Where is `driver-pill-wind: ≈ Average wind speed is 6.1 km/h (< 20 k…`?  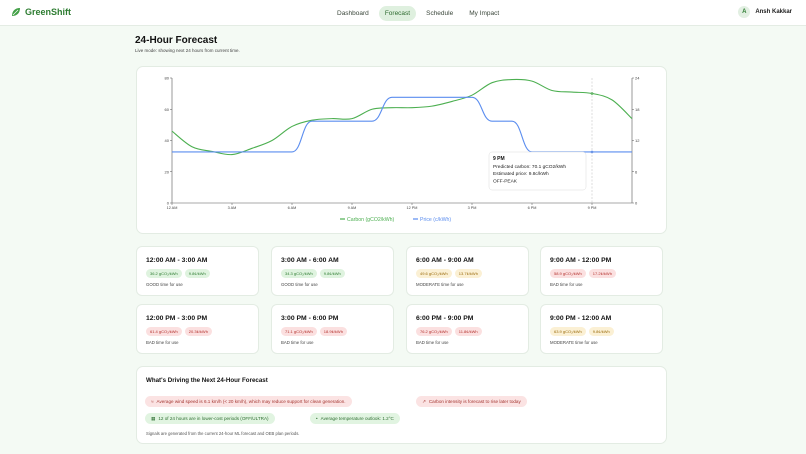 driver-pill-wind: ≈ Average wind speed is 6.1 km/h (< 20 k… is located at coordinates (248, 401).